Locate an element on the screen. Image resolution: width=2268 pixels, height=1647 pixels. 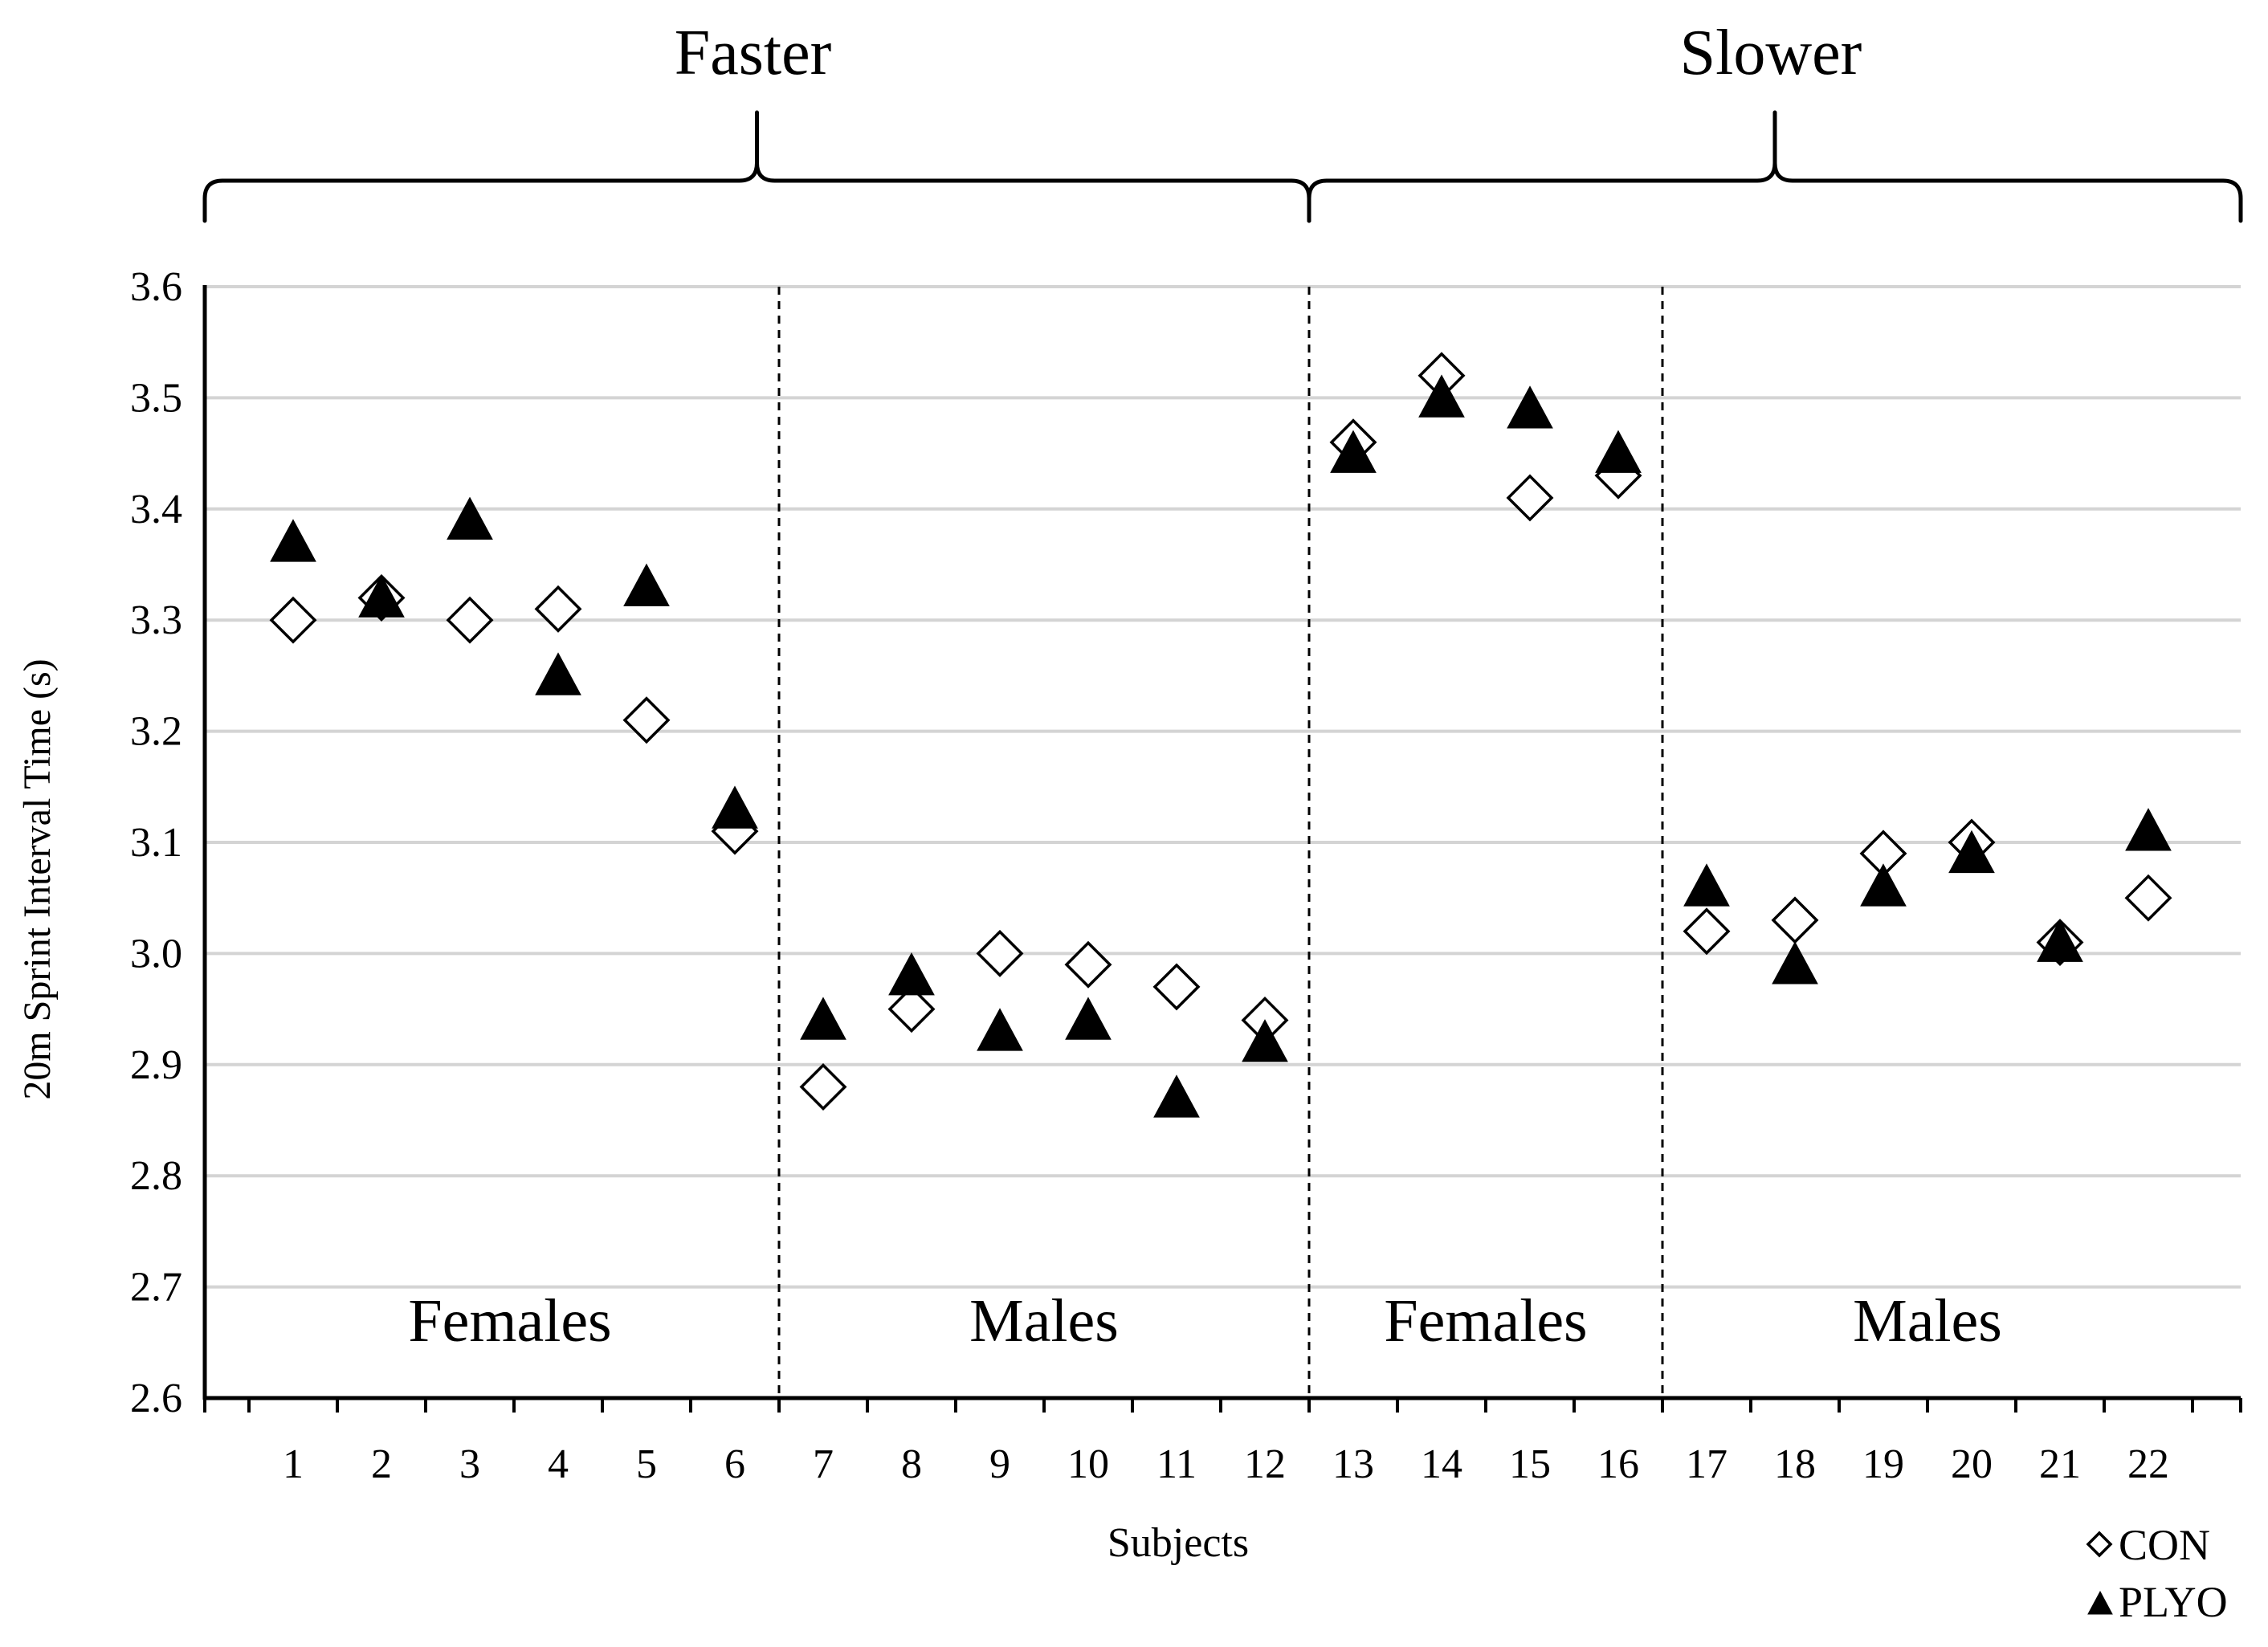
x-tick-label: 10 is located at coordinates (1088, 1464).